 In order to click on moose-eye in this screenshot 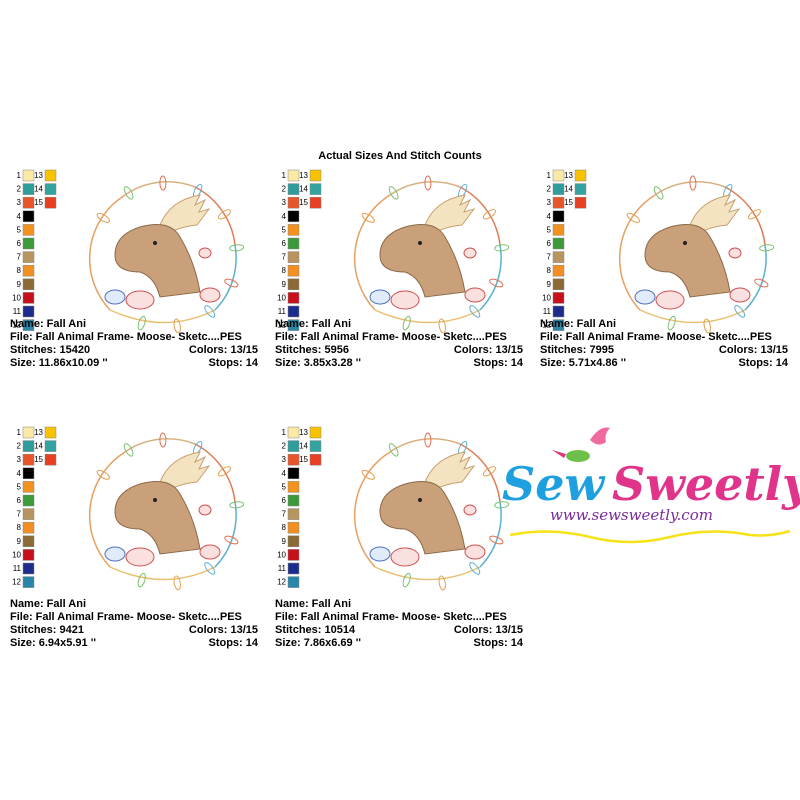, I will do `click(685, 243)`.